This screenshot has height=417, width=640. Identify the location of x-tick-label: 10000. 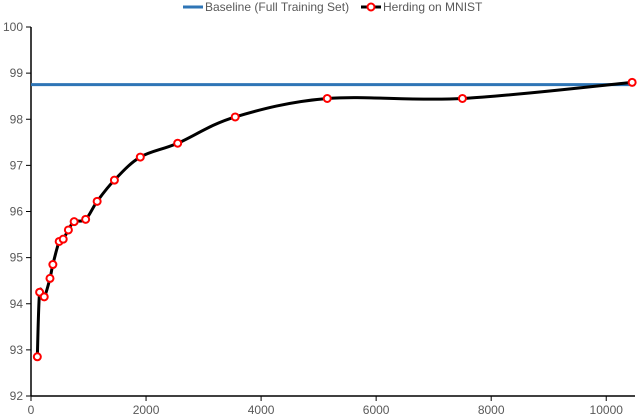
(607, 410).